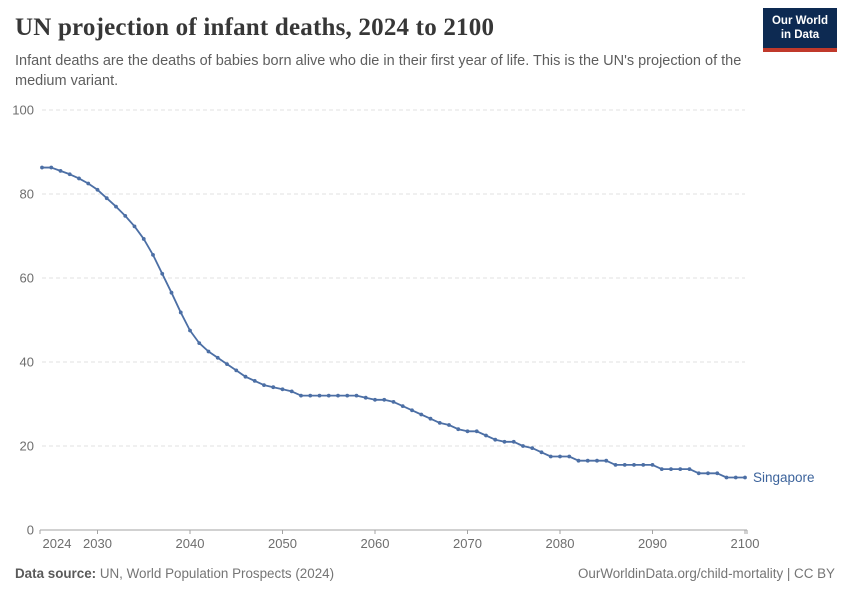 Image resolution: width=850 pixels, height=600 pixels. What do you see at coordinates (30, 530) in the screenshot?
I see `y-tick-label-0: 0` at bounding box center [30, 530].